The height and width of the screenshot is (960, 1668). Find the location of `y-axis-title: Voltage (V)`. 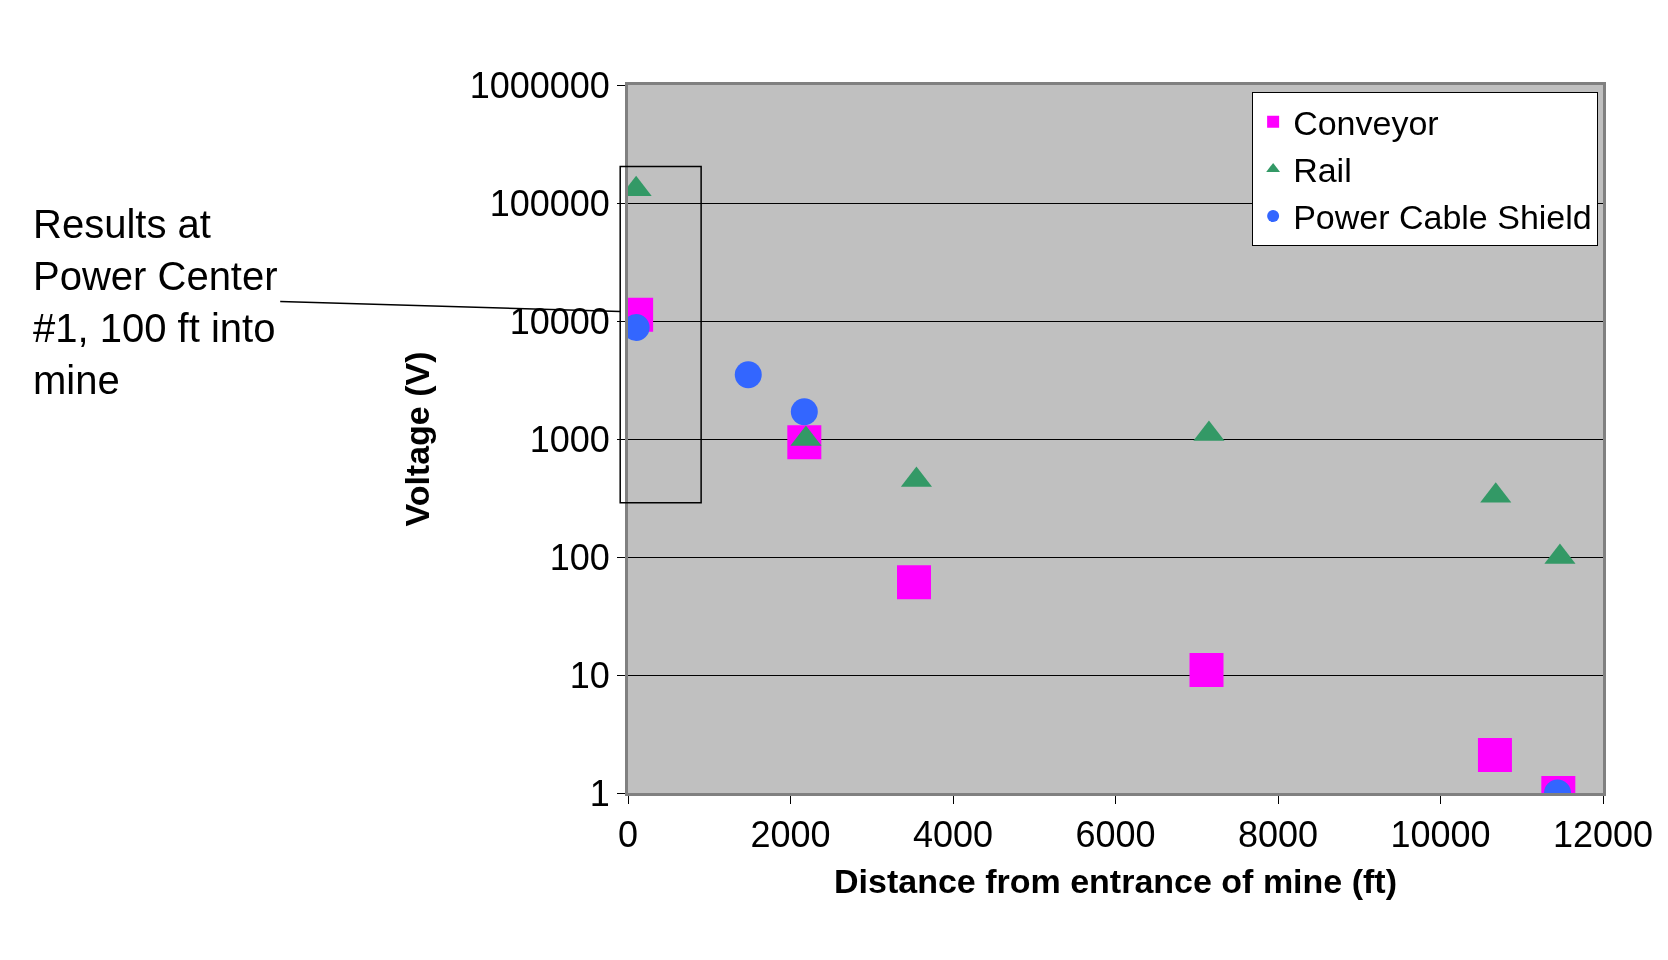

y-axis-title: Voltage (V) is located at coordinates (417, 439).